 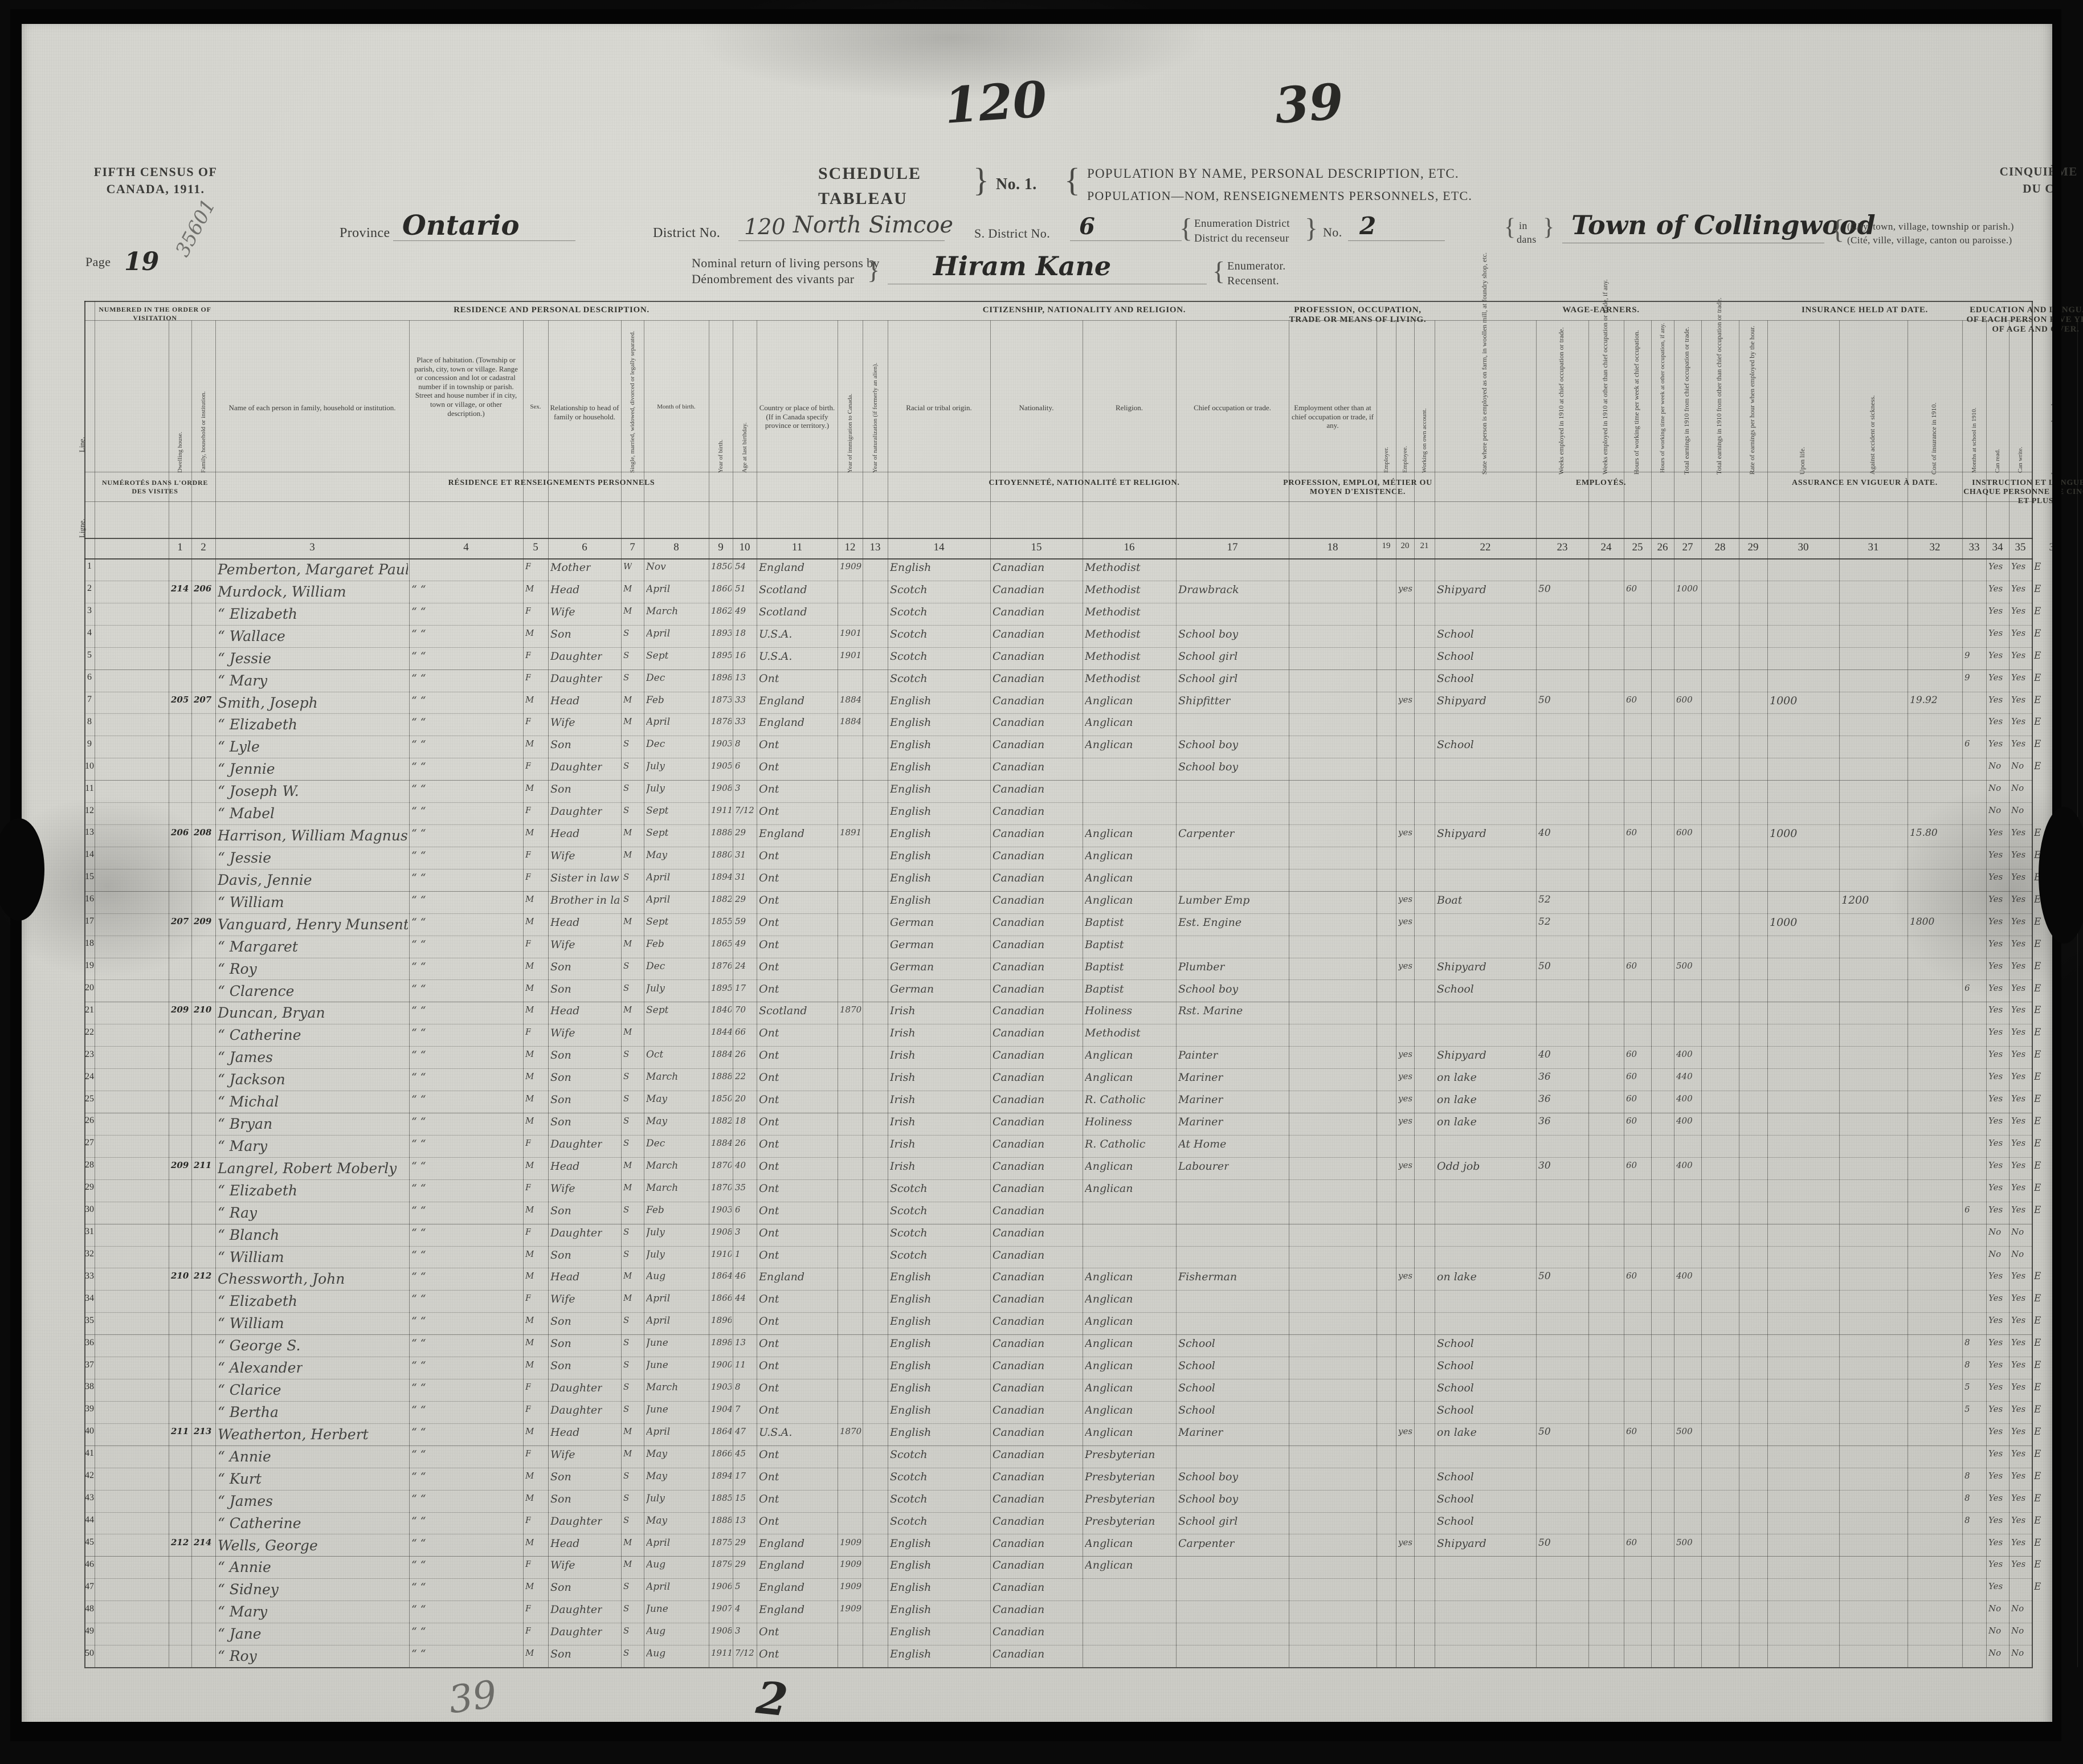 I want to click on cell-w25: 60, so click(x=1631, y=588).